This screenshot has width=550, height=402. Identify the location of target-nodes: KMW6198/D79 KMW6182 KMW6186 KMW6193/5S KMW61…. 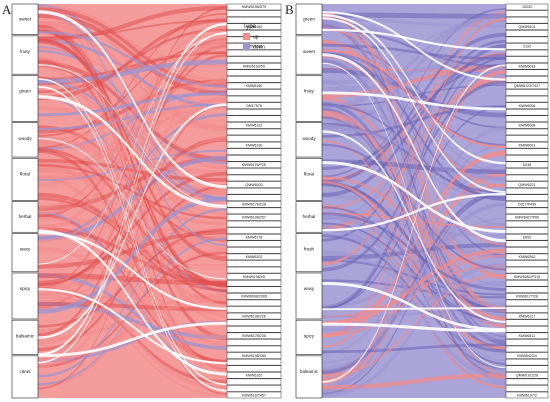
(254, 201).